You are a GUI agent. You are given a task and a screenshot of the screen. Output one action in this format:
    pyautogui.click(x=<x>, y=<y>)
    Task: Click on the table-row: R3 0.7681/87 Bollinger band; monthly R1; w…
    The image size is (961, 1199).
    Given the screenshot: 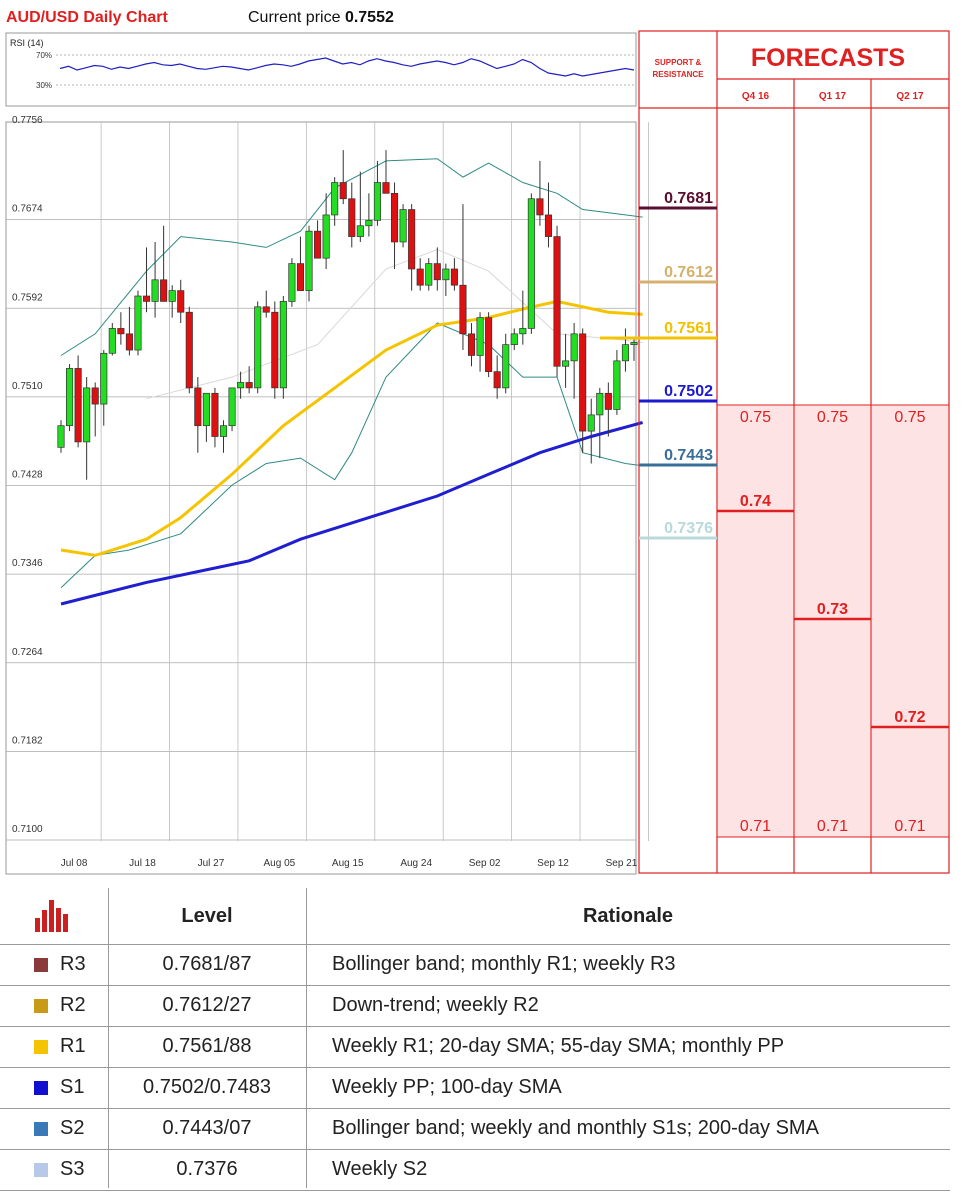 What is the action you would take?
    pyautogui.click(x=475, y=965)
    